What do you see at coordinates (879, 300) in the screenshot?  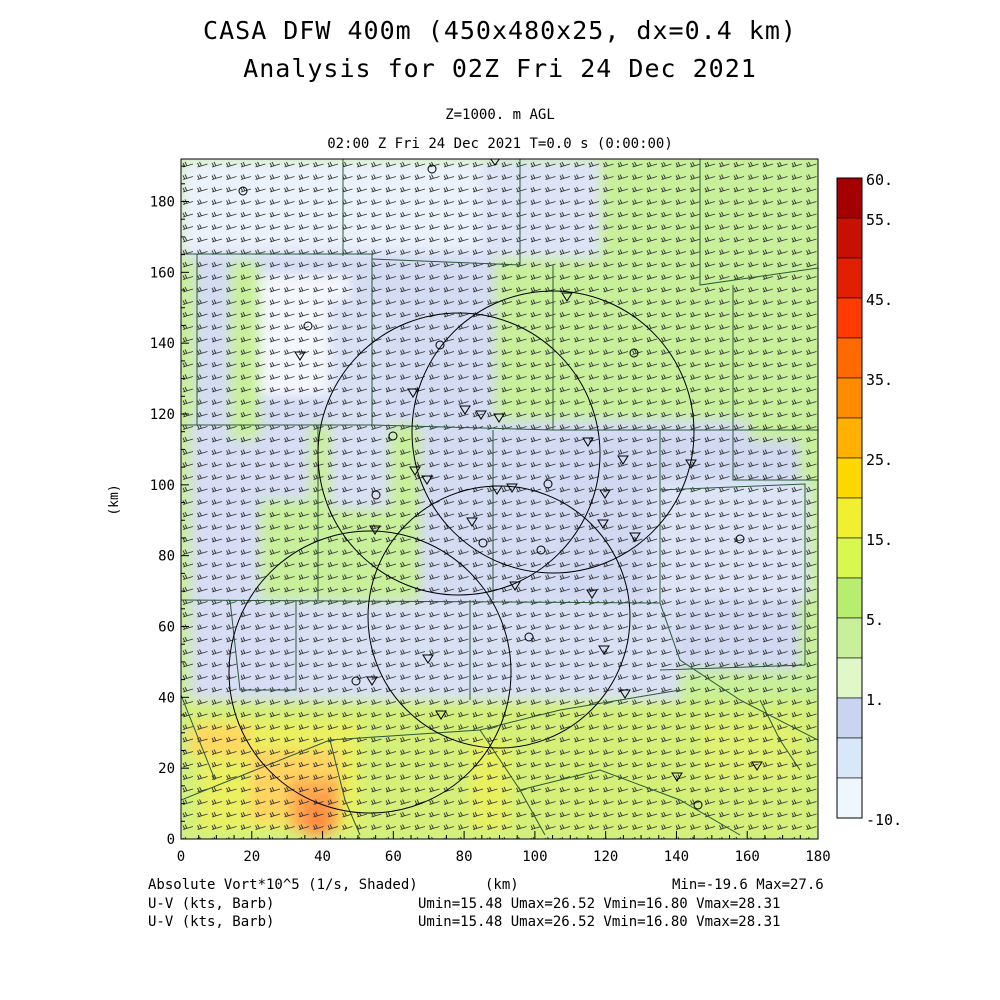 I see `colorbar-label: 45.` at bounding box center [879, 300].